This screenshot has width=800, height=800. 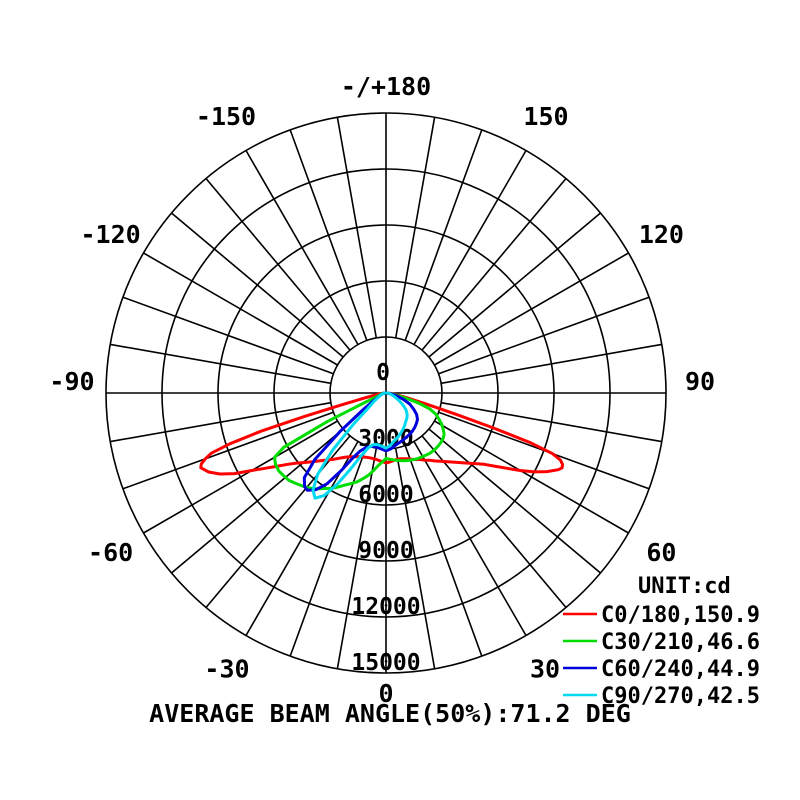 I want to click on legend-label-3: C90/270,42.5, so click(x=680, y=696).